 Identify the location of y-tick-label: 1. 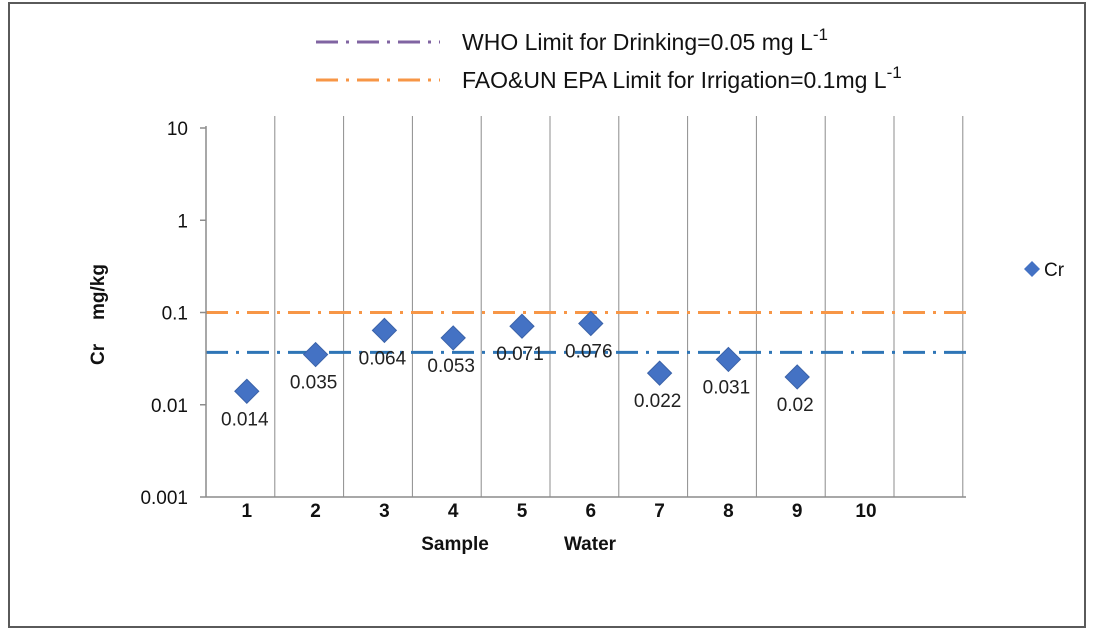
(182, 221).